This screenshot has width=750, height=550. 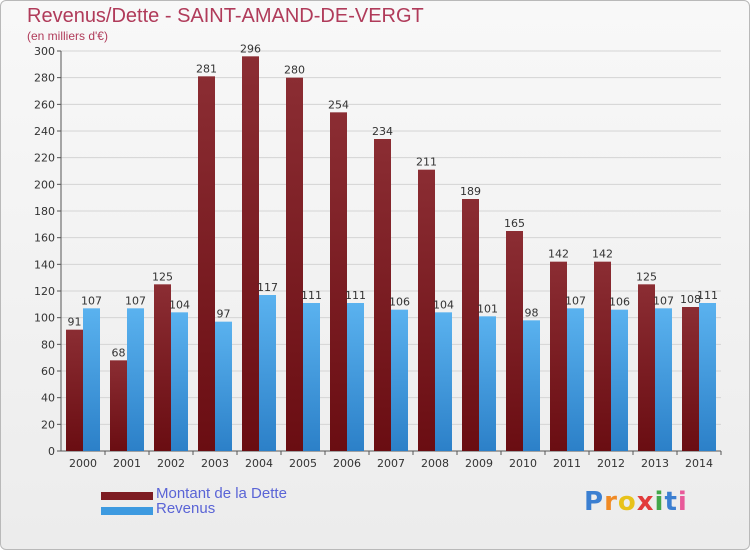 I want to click on data-label-revenus: 97, so click(x=224, y=314).